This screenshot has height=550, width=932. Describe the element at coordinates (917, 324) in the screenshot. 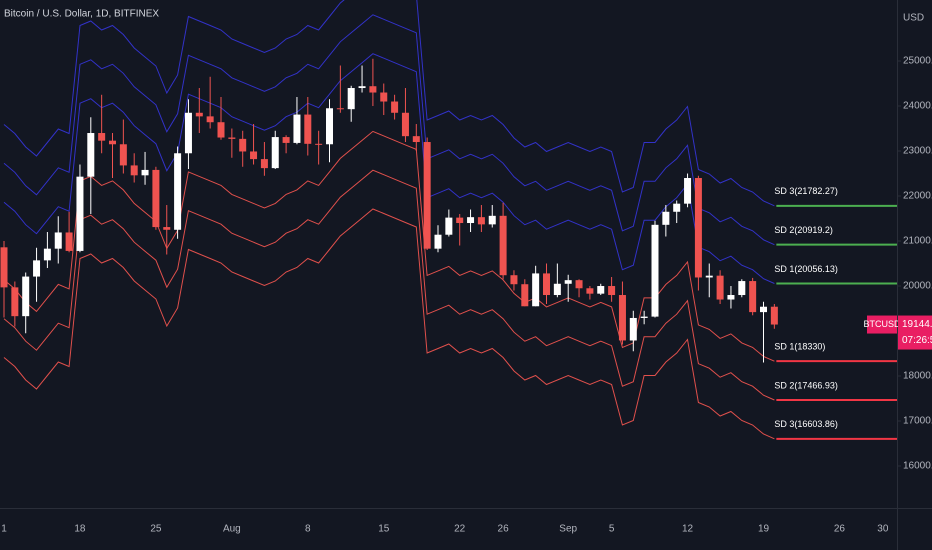

I see `price-label: 19144.0` at that location.